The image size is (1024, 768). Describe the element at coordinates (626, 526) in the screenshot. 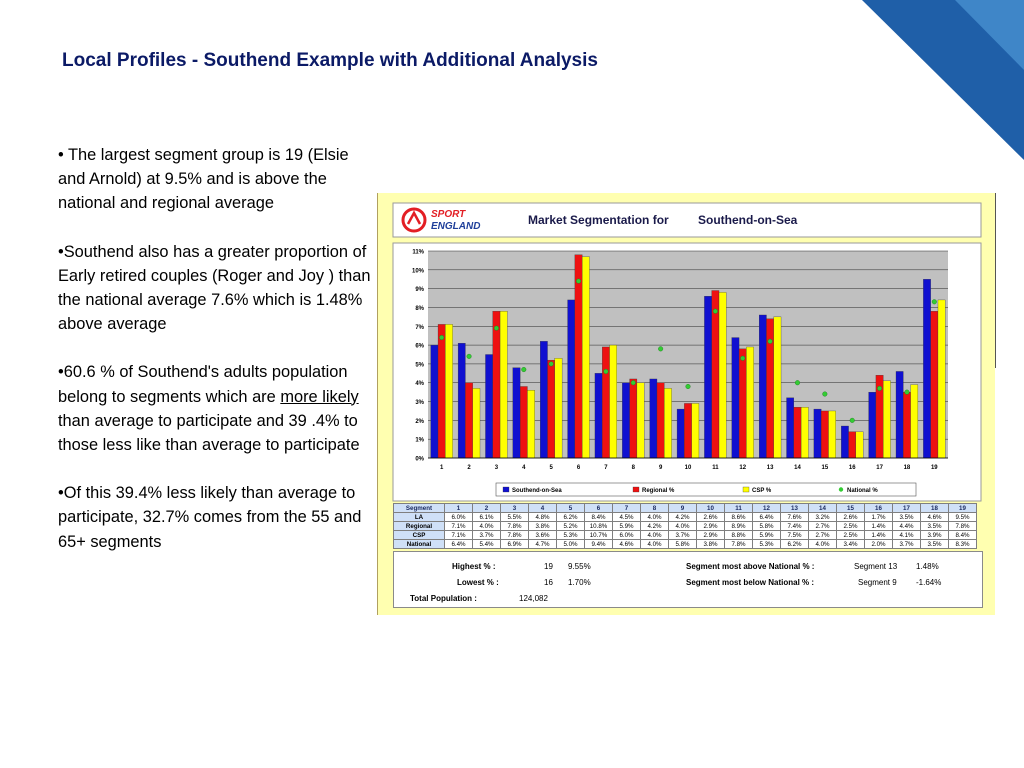

I see `table-cell: 5.9%` at that location.